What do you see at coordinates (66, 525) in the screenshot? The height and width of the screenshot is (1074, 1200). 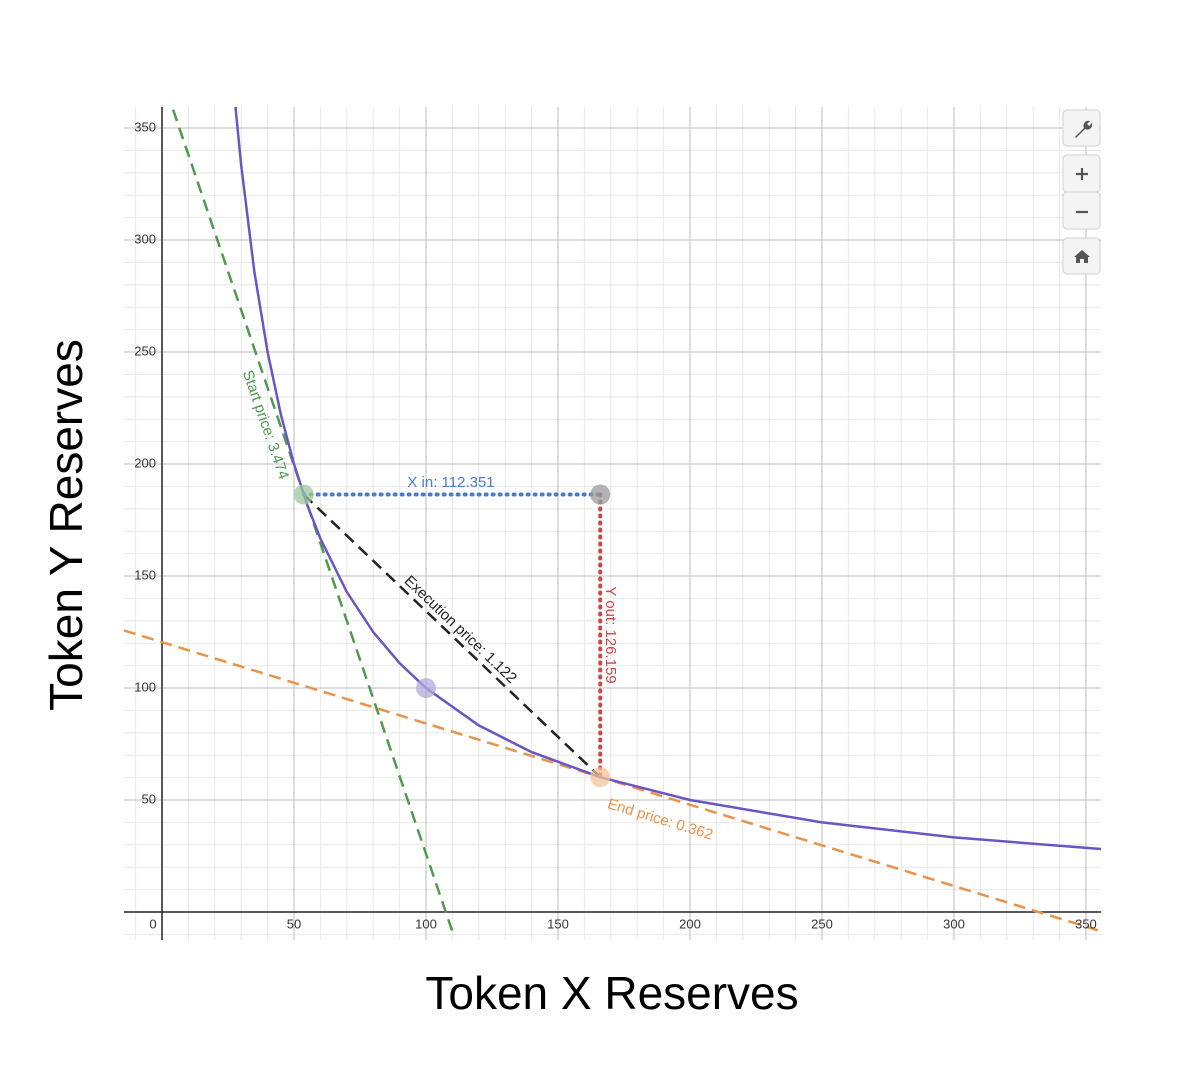 I see `y-axis-title: Token Y Reserves` at bounding box center [66, 525].